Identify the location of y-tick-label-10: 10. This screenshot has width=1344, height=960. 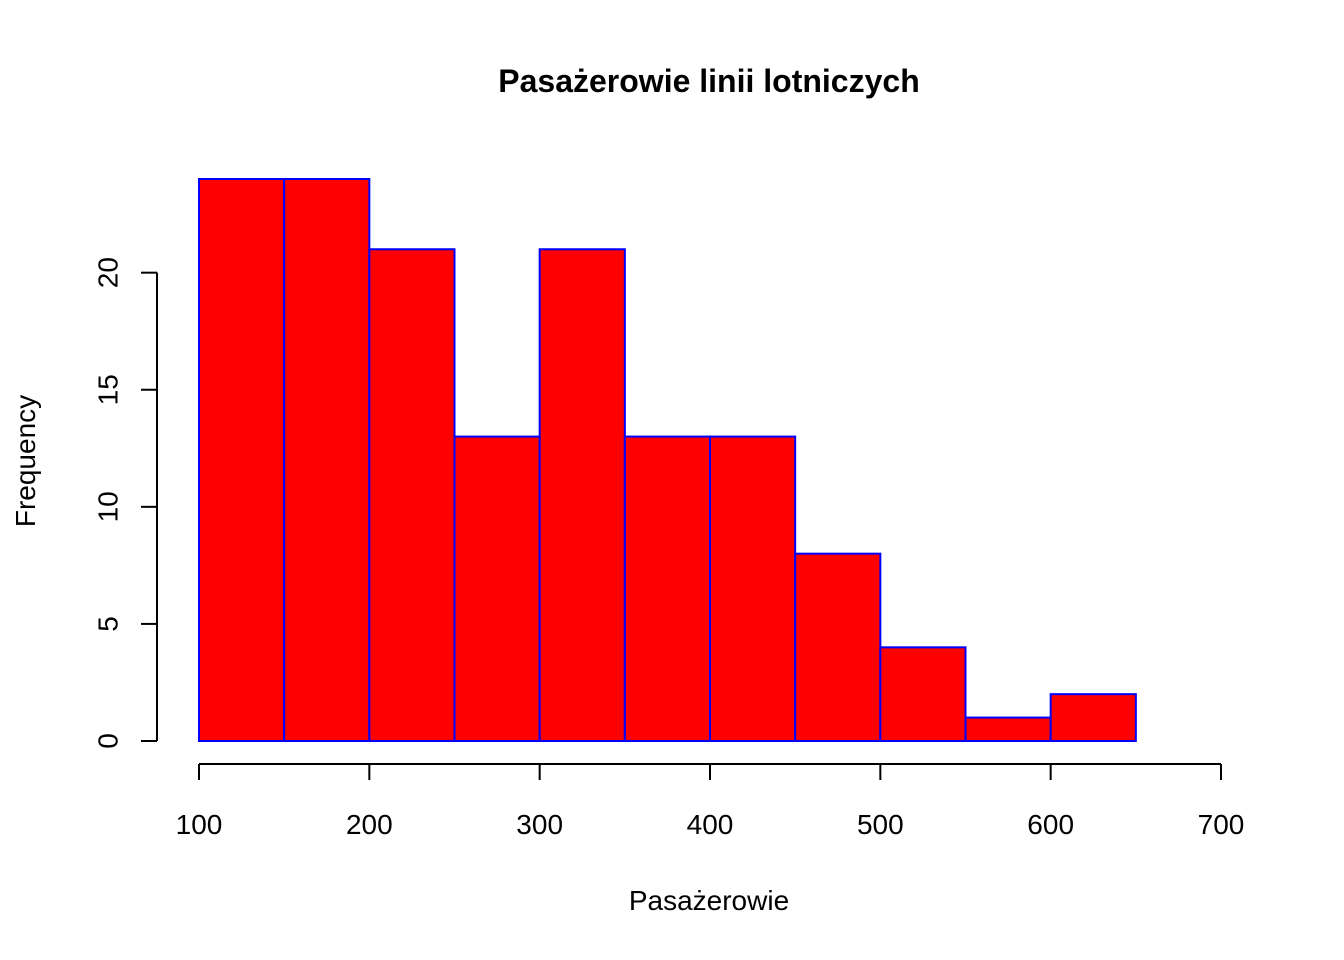
(107, 506).